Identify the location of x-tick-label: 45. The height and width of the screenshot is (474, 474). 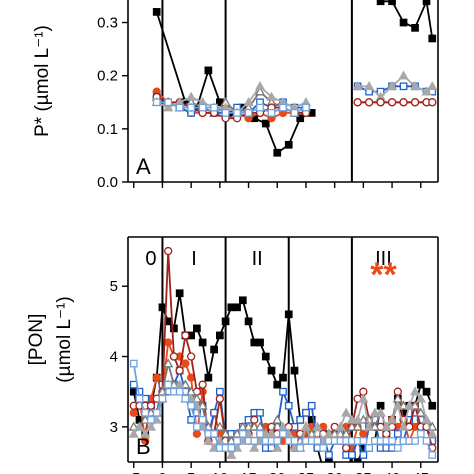
(420, 472).